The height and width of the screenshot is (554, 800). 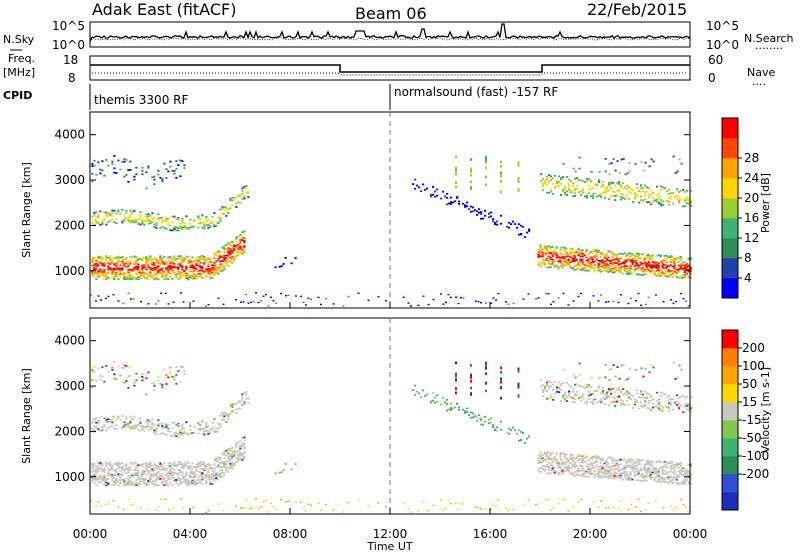 What do you see at coordinates (26, 416) in the screenshot?
I see `velocity-ylabel: Slant Range [km]` at bounding box center [26, 416].